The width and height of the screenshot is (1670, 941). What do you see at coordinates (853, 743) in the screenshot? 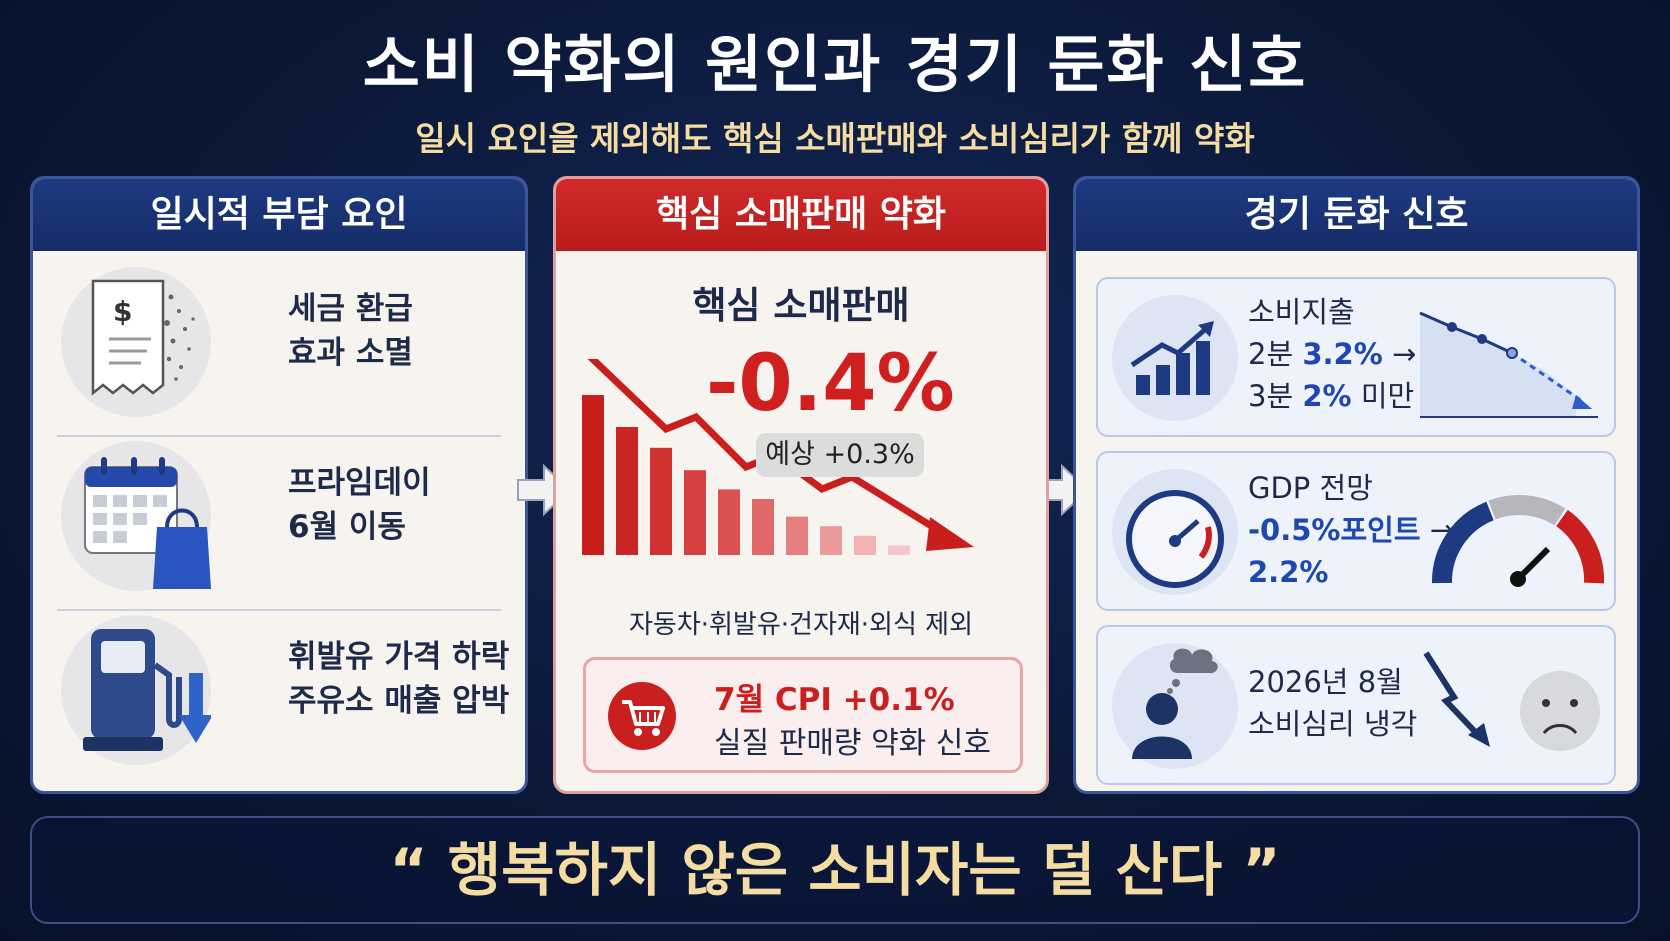
I see `cpi-line2: 실질 판매량 약화 신호` at bounding box center [853, 743].